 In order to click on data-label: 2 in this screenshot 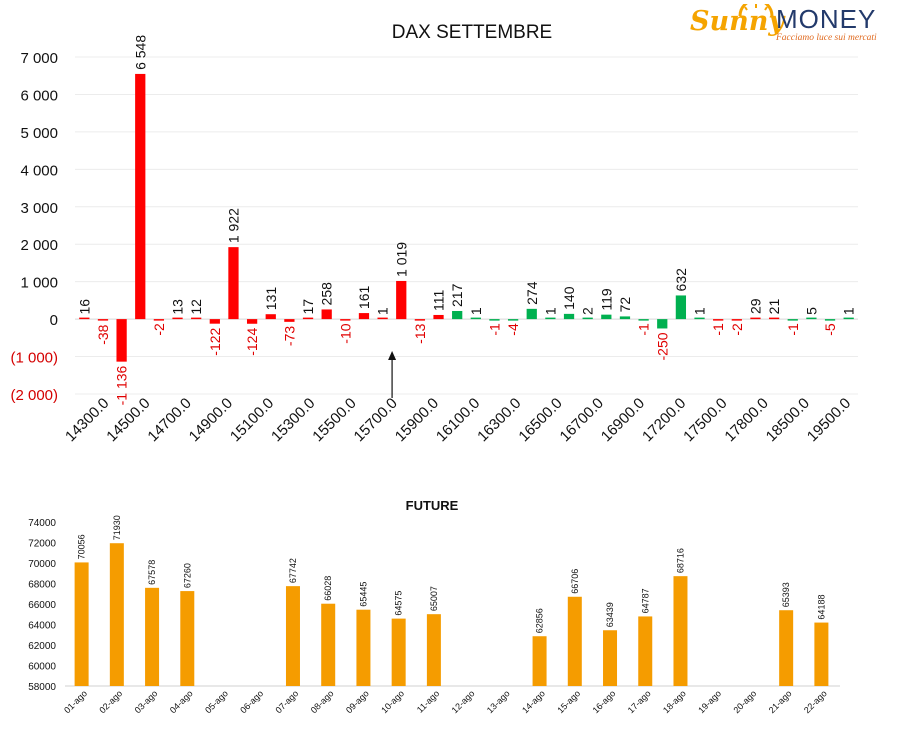, I will do `click(588, 311)`.